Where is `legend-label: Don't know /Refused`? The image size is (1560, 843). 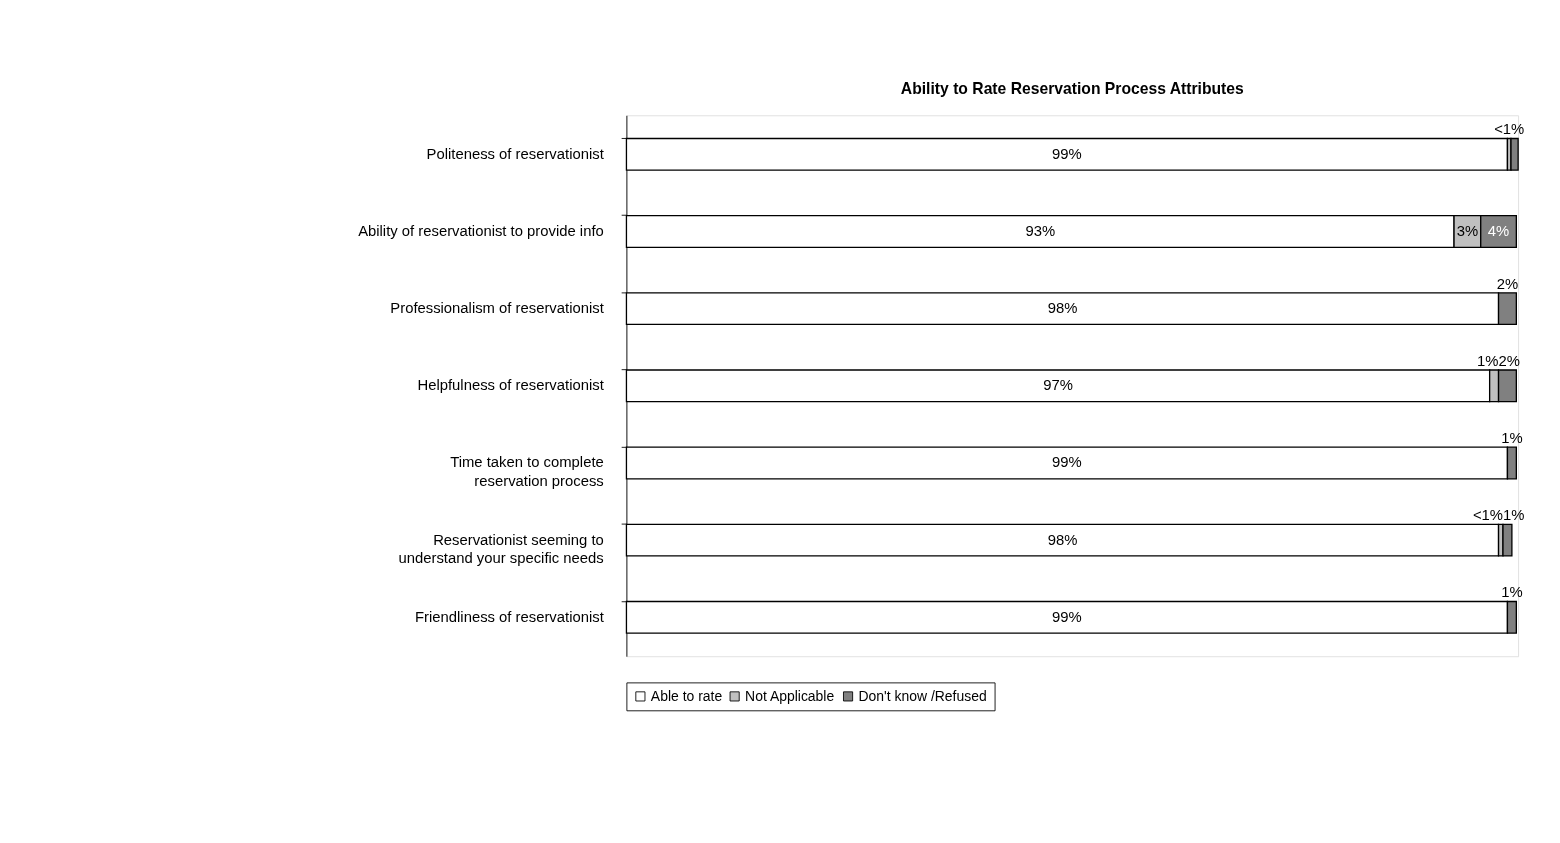
legend-label: Don't know /Refused is located at coordinates (922, 695).